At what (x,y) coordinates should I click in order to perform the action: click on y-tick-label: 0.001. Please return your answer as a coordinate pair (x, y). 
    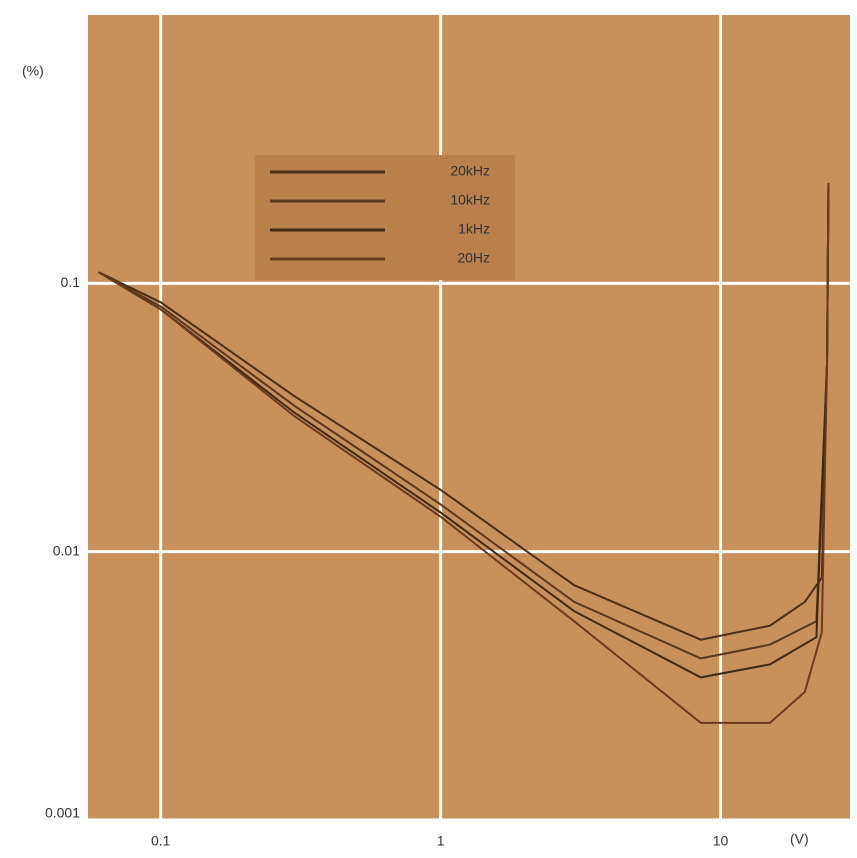
    Looking at the image, I should click on (62, 813).